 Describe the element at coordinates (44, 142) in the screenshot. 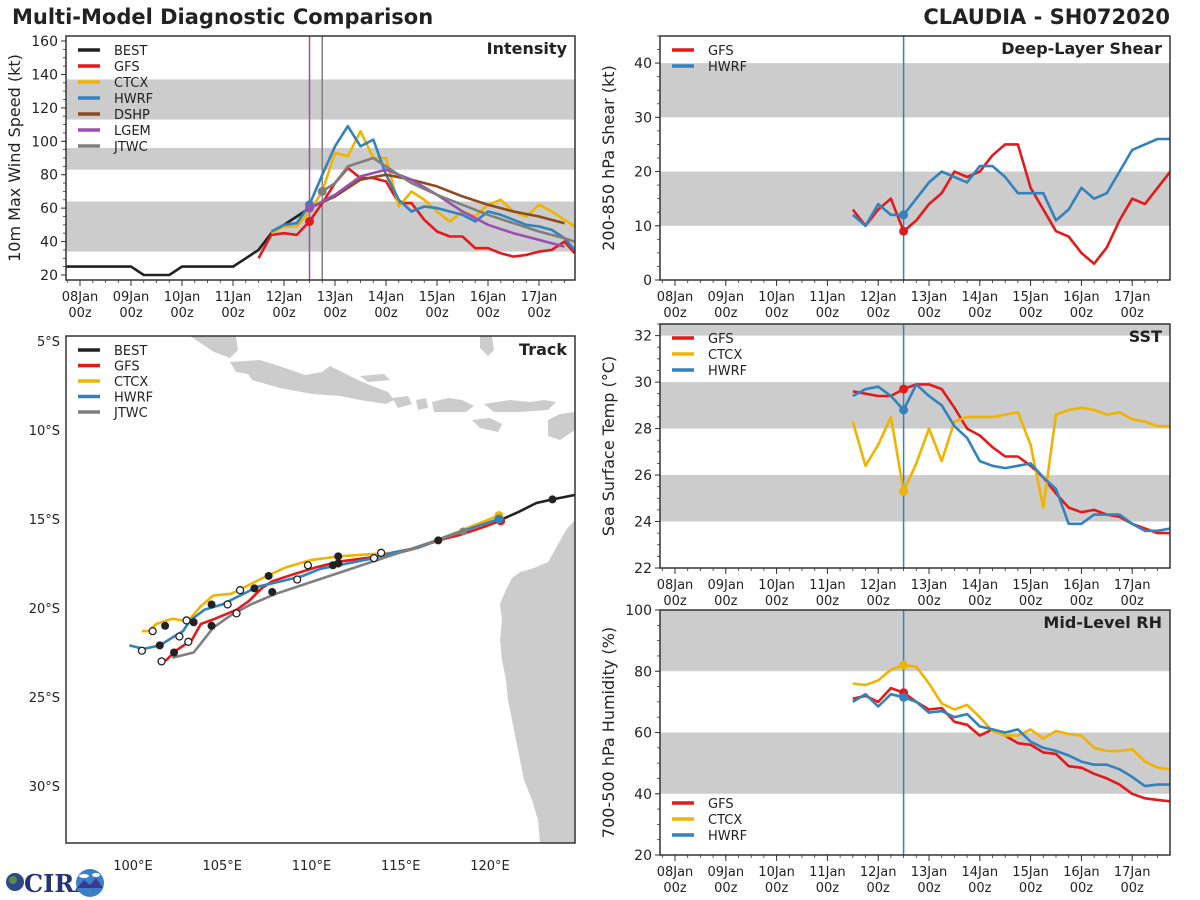

I see `y-tick-label: 100` at that location.